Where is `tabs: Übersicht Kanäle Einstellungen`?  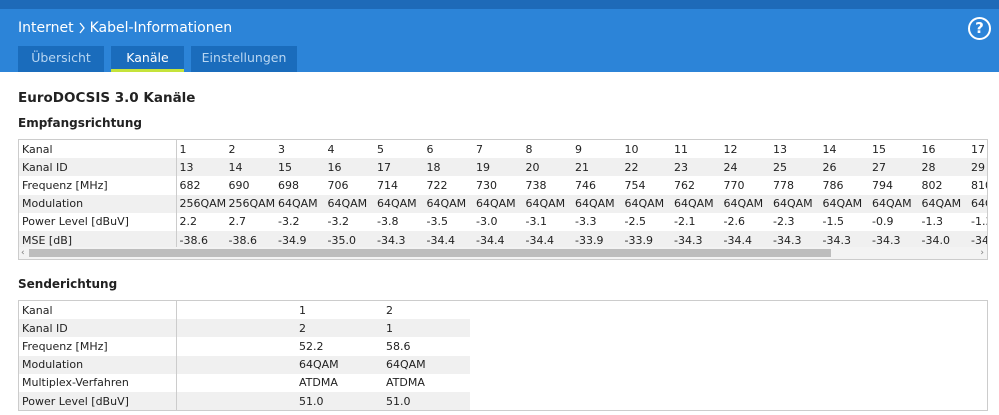 tabs: Übersicht Kanäle Einstellungen is located at coordinates (157, 59).